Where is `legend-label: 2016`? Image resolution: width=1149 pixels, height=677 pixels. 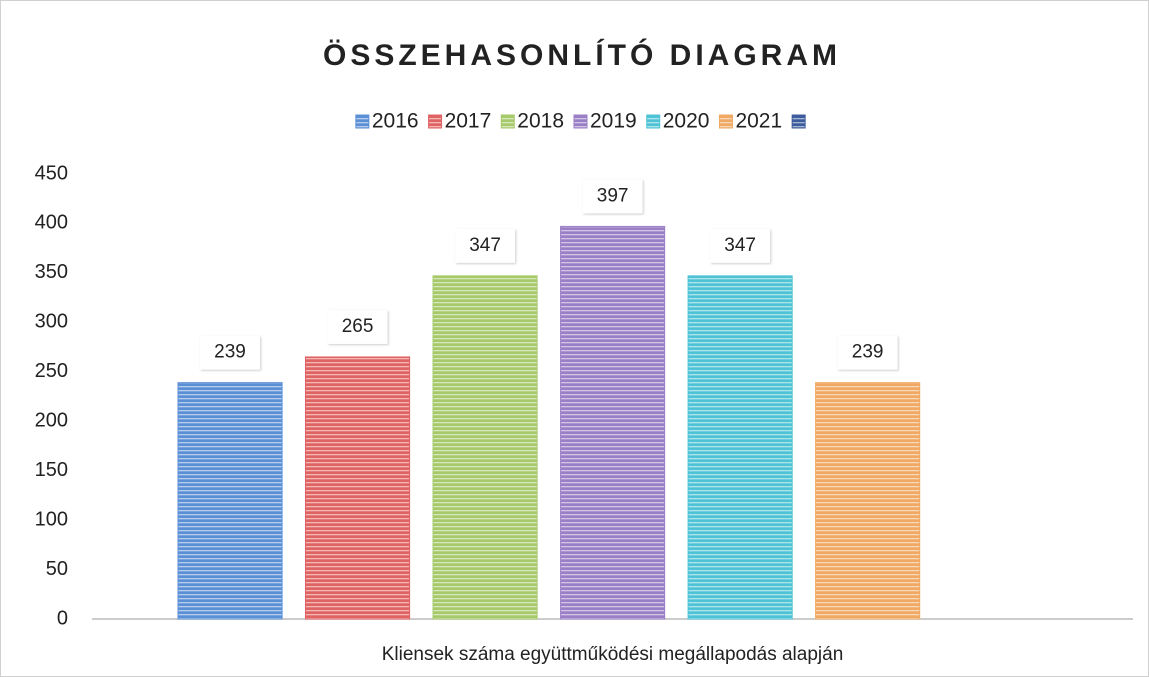
legend-label: 2016 is located at coordinates (395, 121).